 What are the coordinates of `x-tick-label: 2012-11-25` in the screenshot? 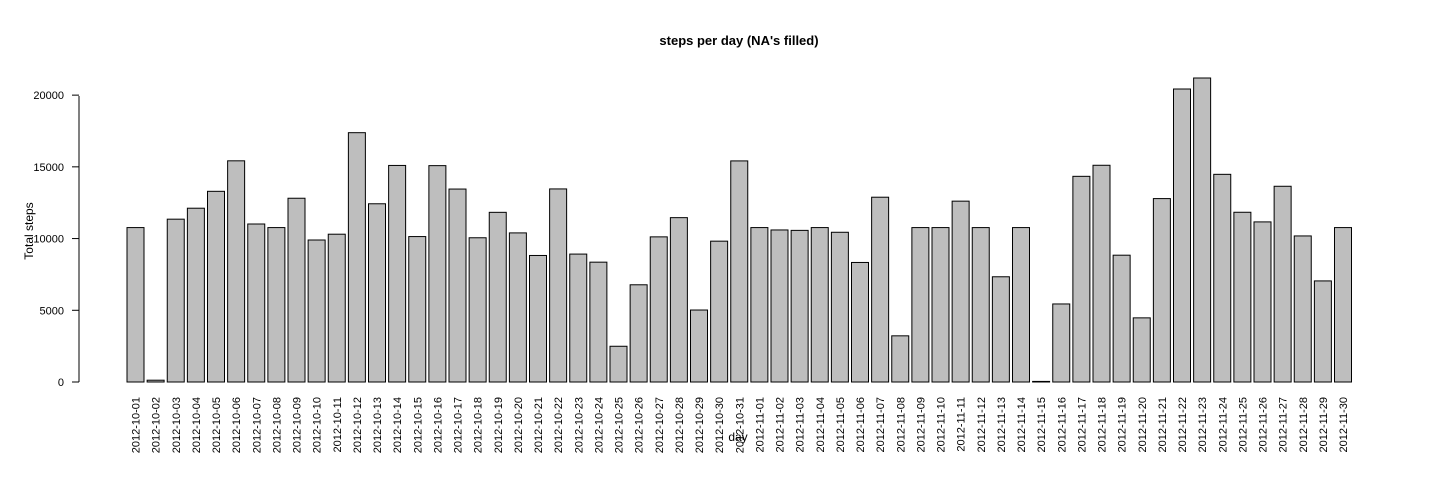 It's located at (1243, 424).